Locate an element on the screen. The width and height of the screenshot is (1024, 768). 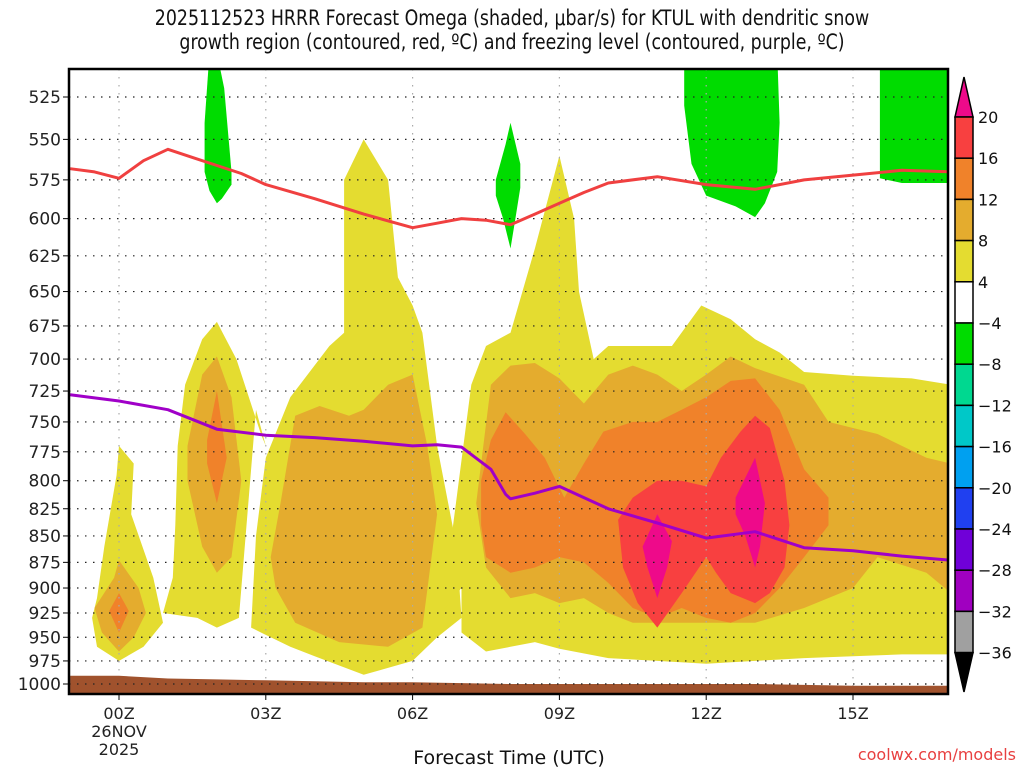
y-tick-label: 725 is located at coordinates (45, 392).